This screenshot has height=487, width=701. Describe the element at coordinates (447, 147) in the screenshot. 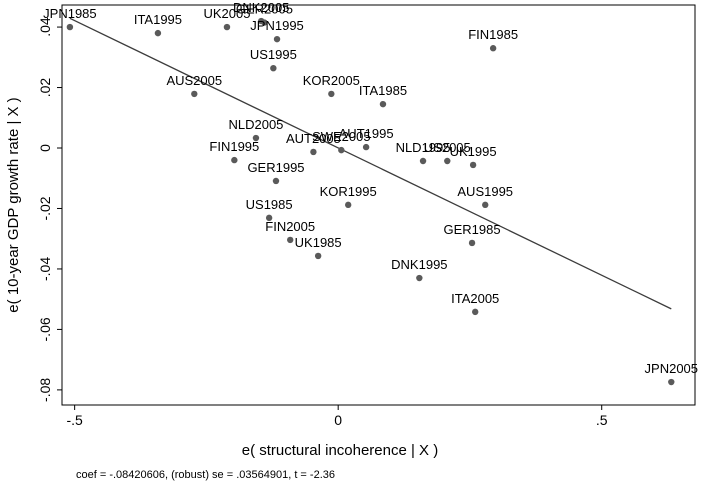

I see `point-label: US2005` at that location.